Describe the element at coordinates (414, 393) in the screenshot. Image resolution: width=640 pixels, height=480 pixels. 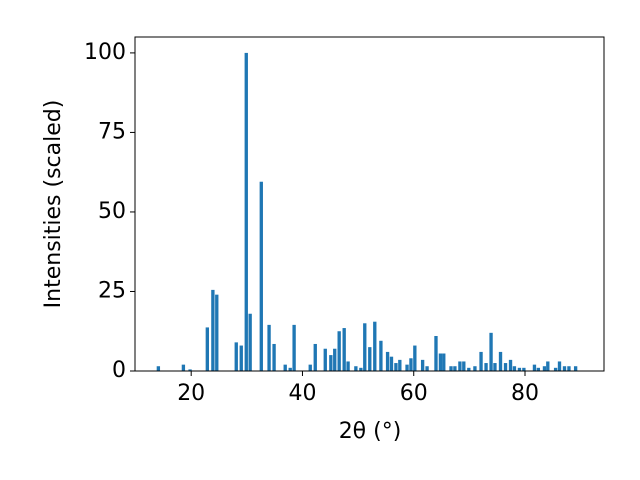
I see `x-tick-label: 60` at that location.